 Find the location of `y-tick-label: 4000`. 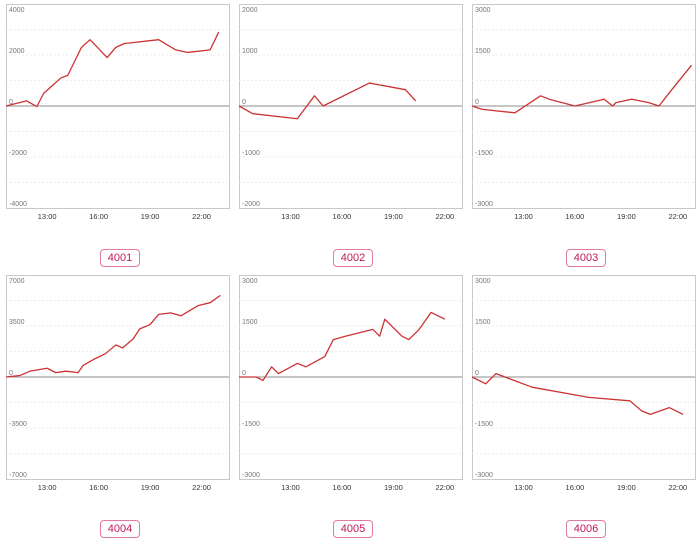

y-tick-label: 4000 is located at coordinates (17, 10).